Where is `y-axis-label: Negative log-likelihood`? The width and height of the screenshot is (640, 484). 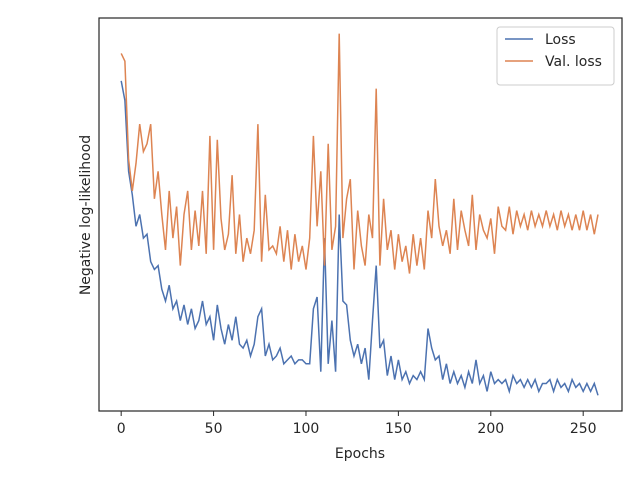
y-axis-label: Negative log-likelihood is located at coordinates (86, 215).